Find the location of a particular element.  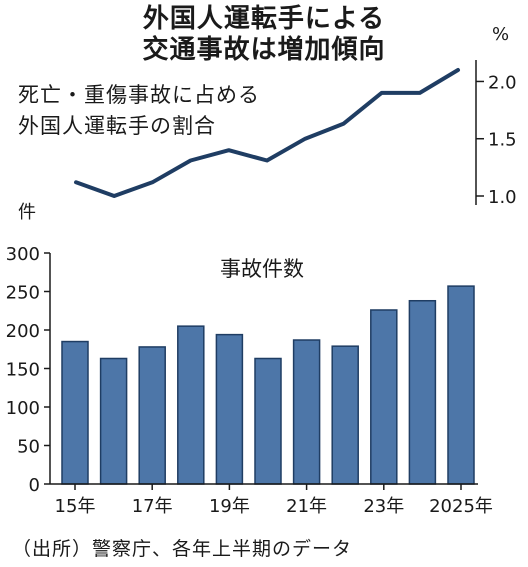

bar-y-tick-label: 250 is located at coordinates (23, 293).